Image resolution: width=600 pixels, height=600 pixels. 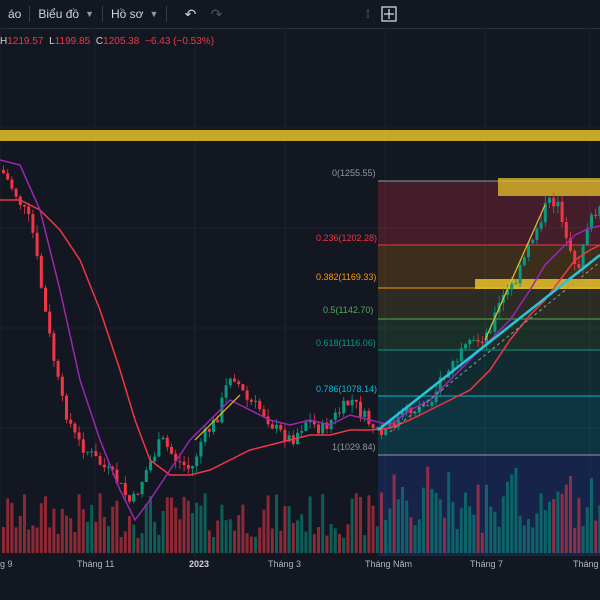 What do you see at coordinates (354, 173) in the screenshot?
I see `fib-label-0: 0(1255.55)` at bounding box center [354, 173].